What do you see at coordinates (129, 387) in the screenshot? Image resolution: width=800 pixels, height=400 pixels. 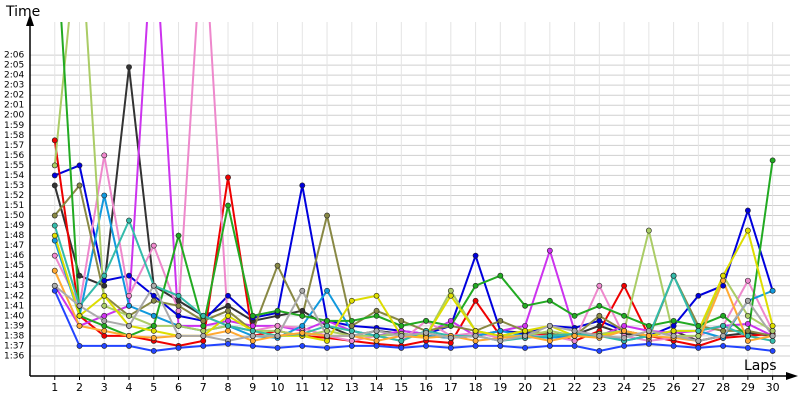 I see `x-tick-label: 4` at bounding box center [129, 387].